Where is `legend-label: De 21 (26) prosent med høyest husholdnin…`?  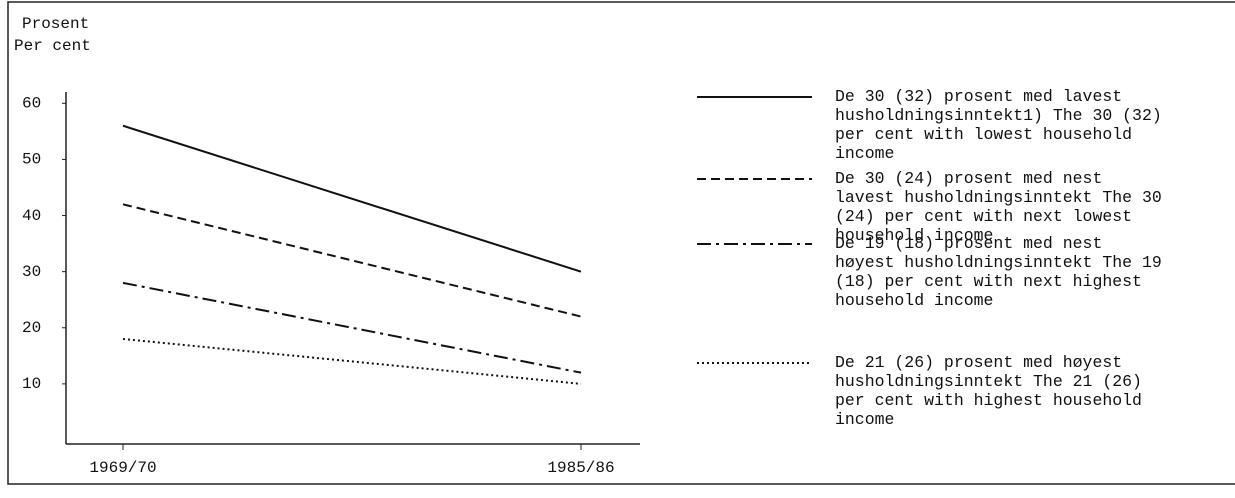 legend-label: De 21 (26) prosent med høyest husholdnin… is located at coordinates (988, 391).